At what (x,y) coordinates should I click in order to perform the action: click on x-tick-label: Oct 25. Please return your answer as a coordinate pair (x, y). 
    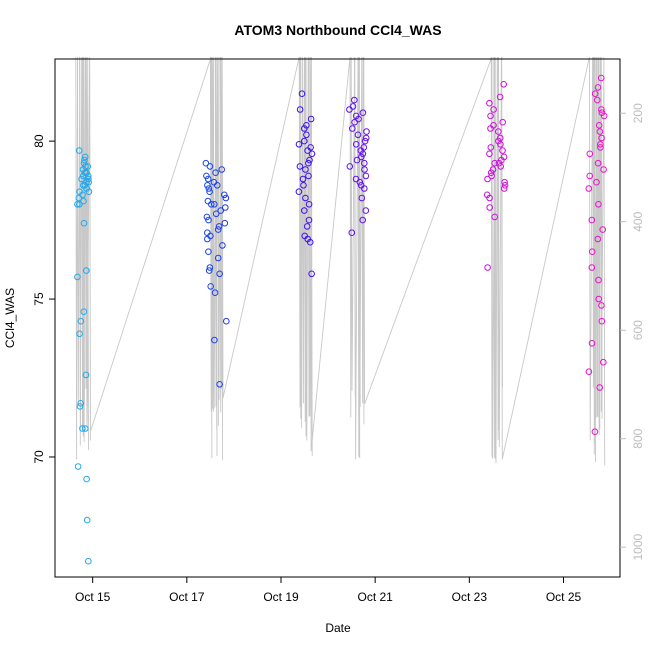
    Looking at the image, I should click on (564, 597).